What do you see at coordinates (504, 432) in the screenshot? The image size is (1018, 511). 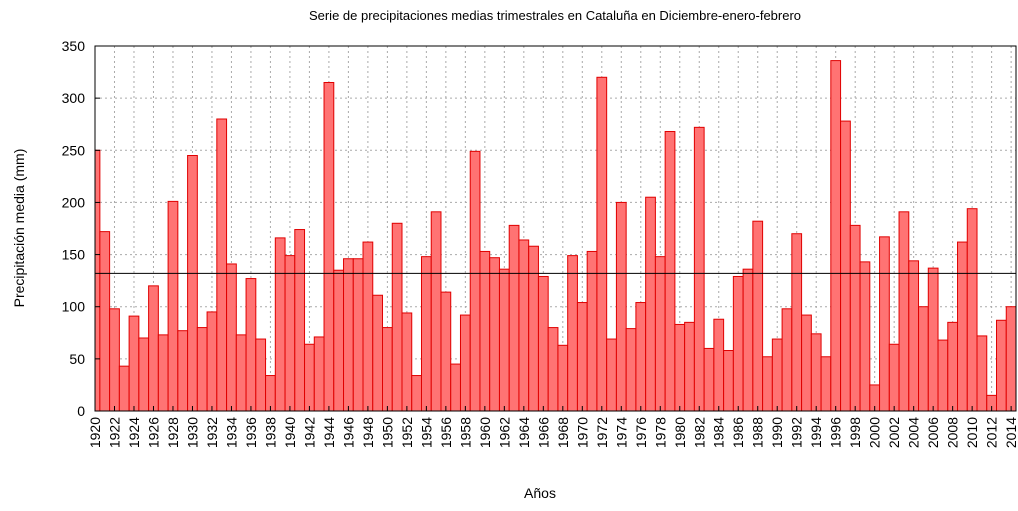 I see `x-tick-label: 1962` at bounding box center [504, 432].